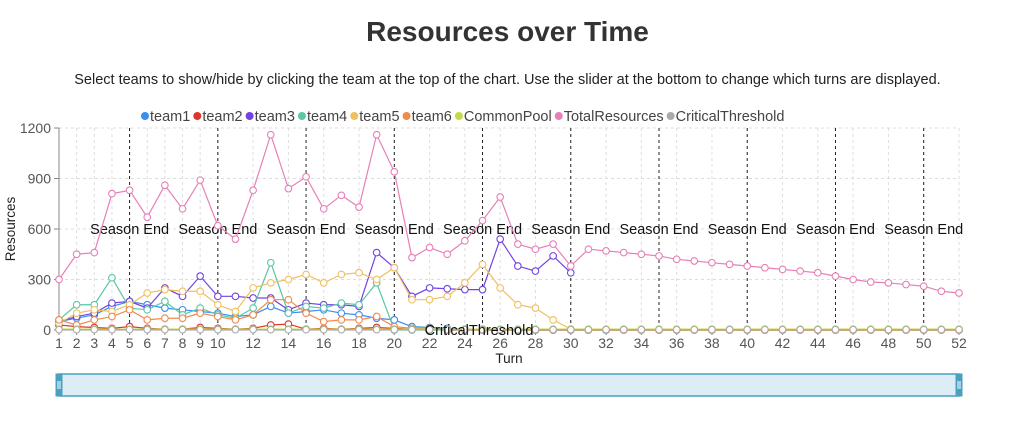  I want to click on legend-label: team6, so click(432, 117).